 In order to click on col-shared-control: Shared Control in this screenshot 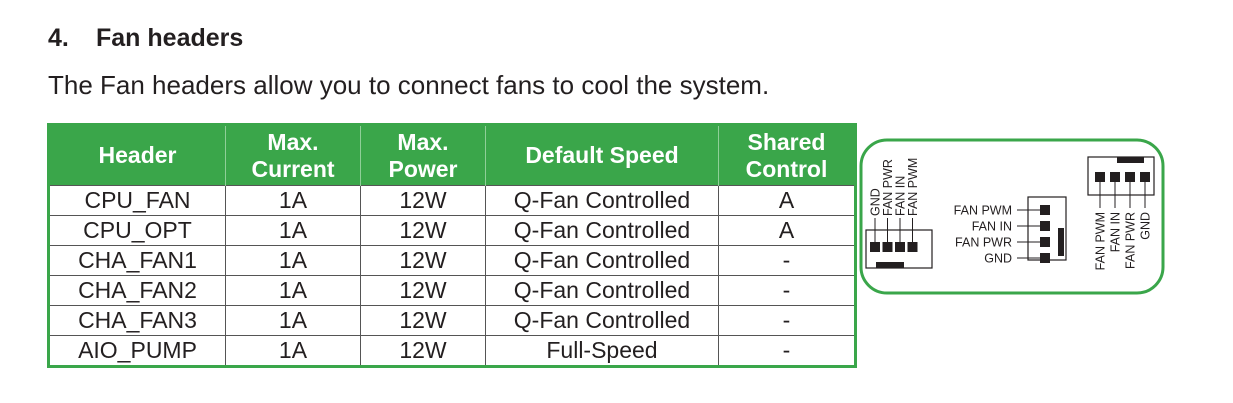, I will do `click(787, 155)`.